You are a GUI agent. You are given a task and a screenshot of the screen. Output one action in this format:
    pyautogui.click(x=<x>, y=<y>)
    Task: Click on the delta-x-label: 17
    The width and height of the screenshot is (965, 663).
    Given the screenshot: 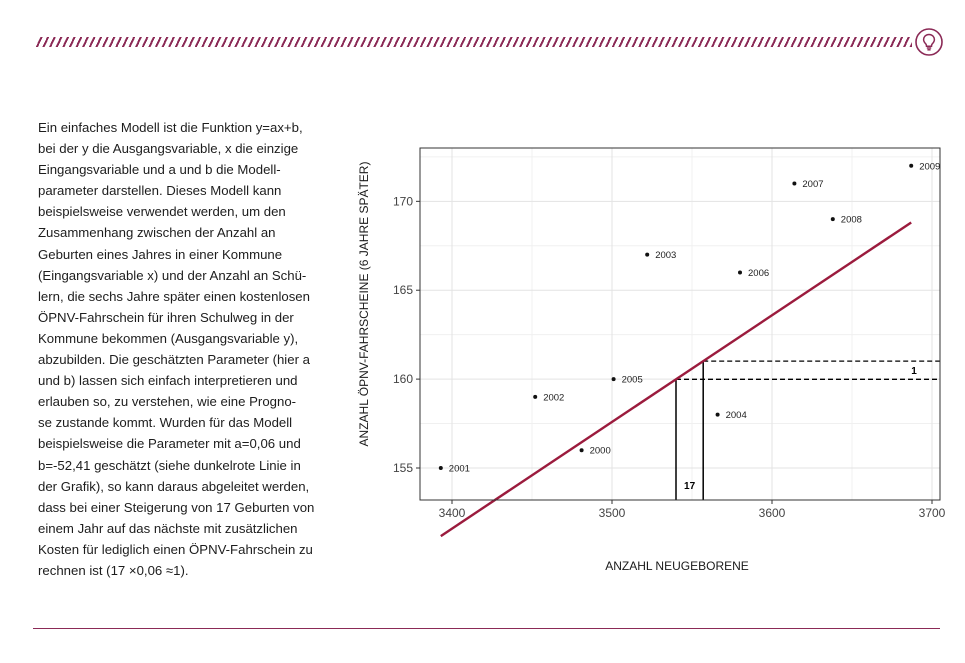 What is the action you would take?
    pyautogui.click(x=690, y=486)
    